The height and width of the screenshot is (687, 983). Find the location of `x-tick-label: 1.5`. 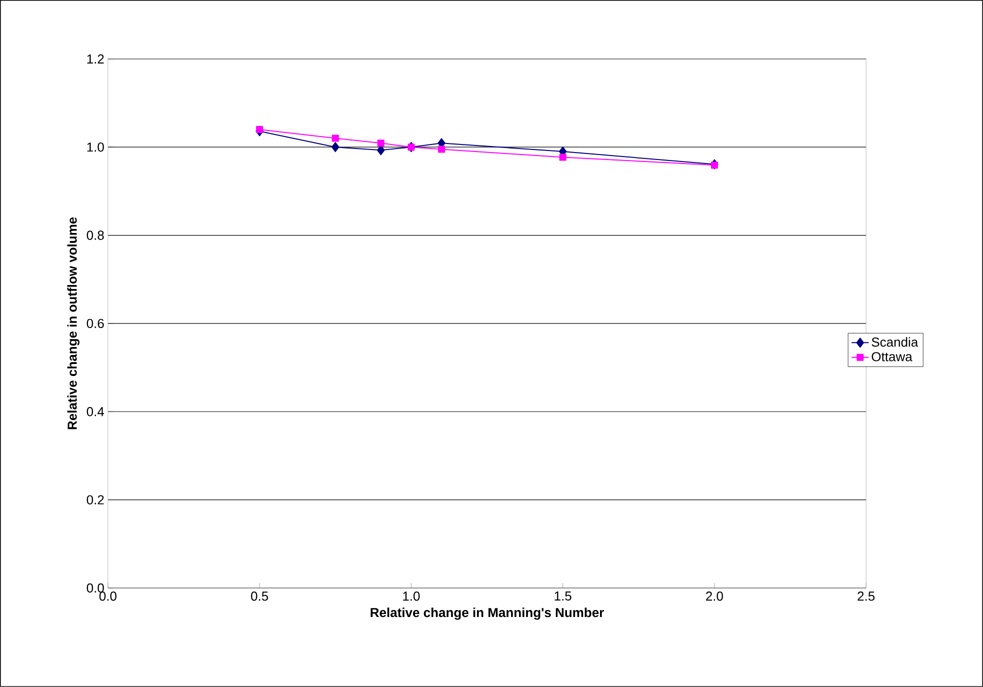

x-tick-label: 1.5 is located at coordinates (563, 596).